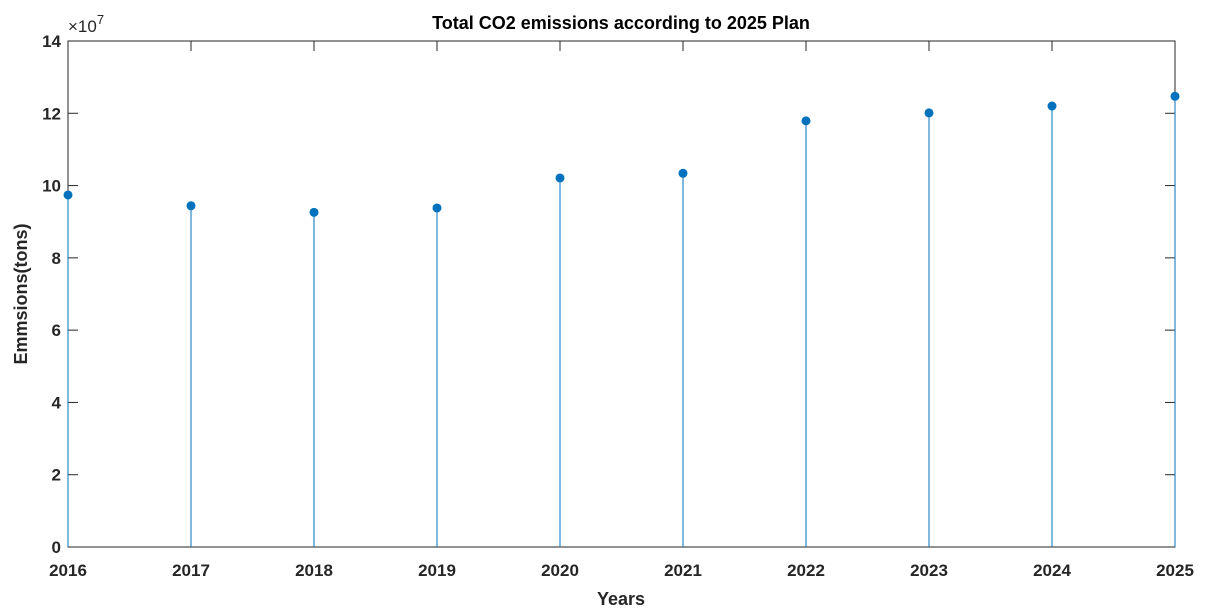 The height and width of the screenshot is (608, 1205). I want to click on x-tick-label: 2024, so click(1052, 570).